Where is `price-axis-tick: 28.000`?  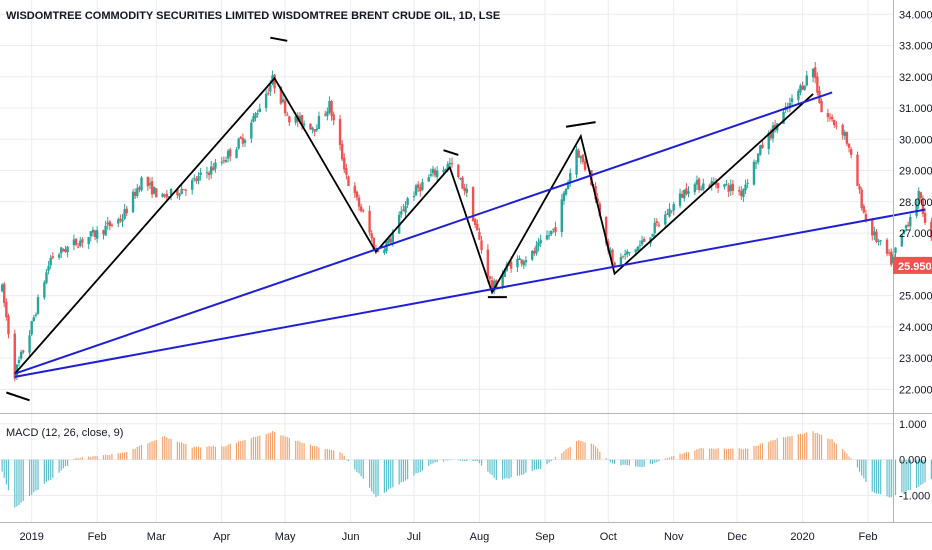 price-axis-tick: 28.000 is located at coordinates (915, 203).